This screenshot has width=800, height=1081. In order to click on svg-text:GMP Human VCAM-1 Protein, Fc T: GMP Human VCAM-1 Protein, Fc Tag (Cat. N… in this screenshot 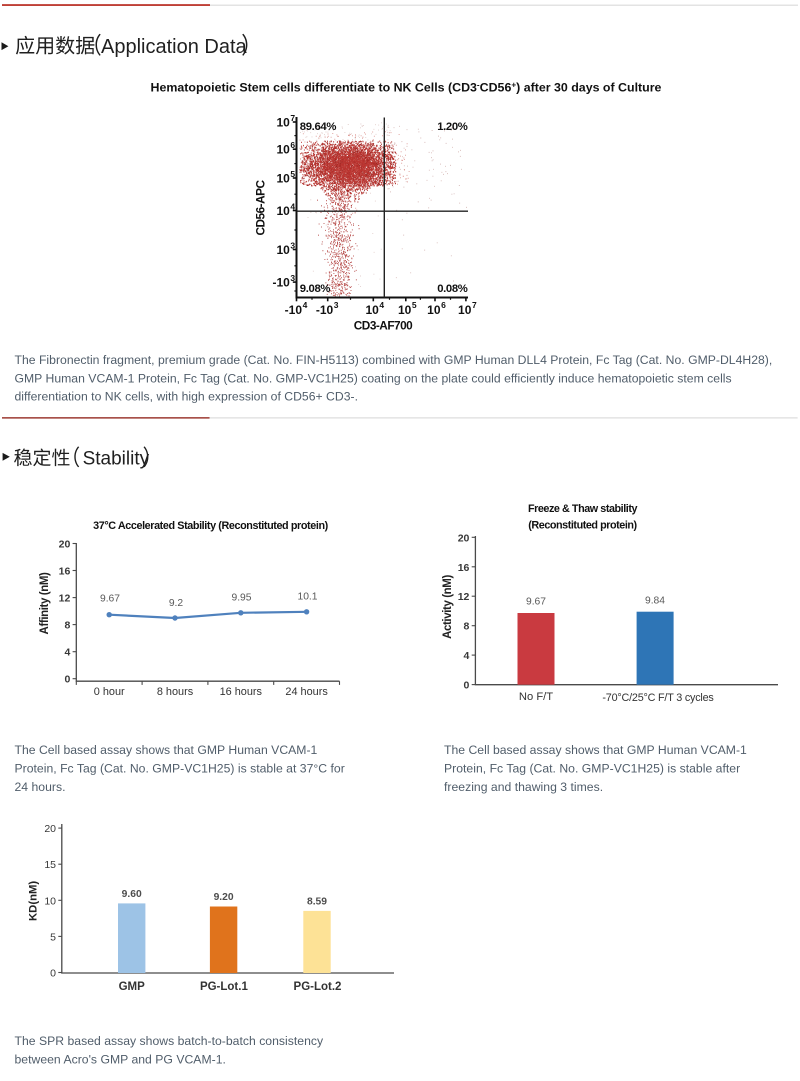, I will do `click(373, 378)`.